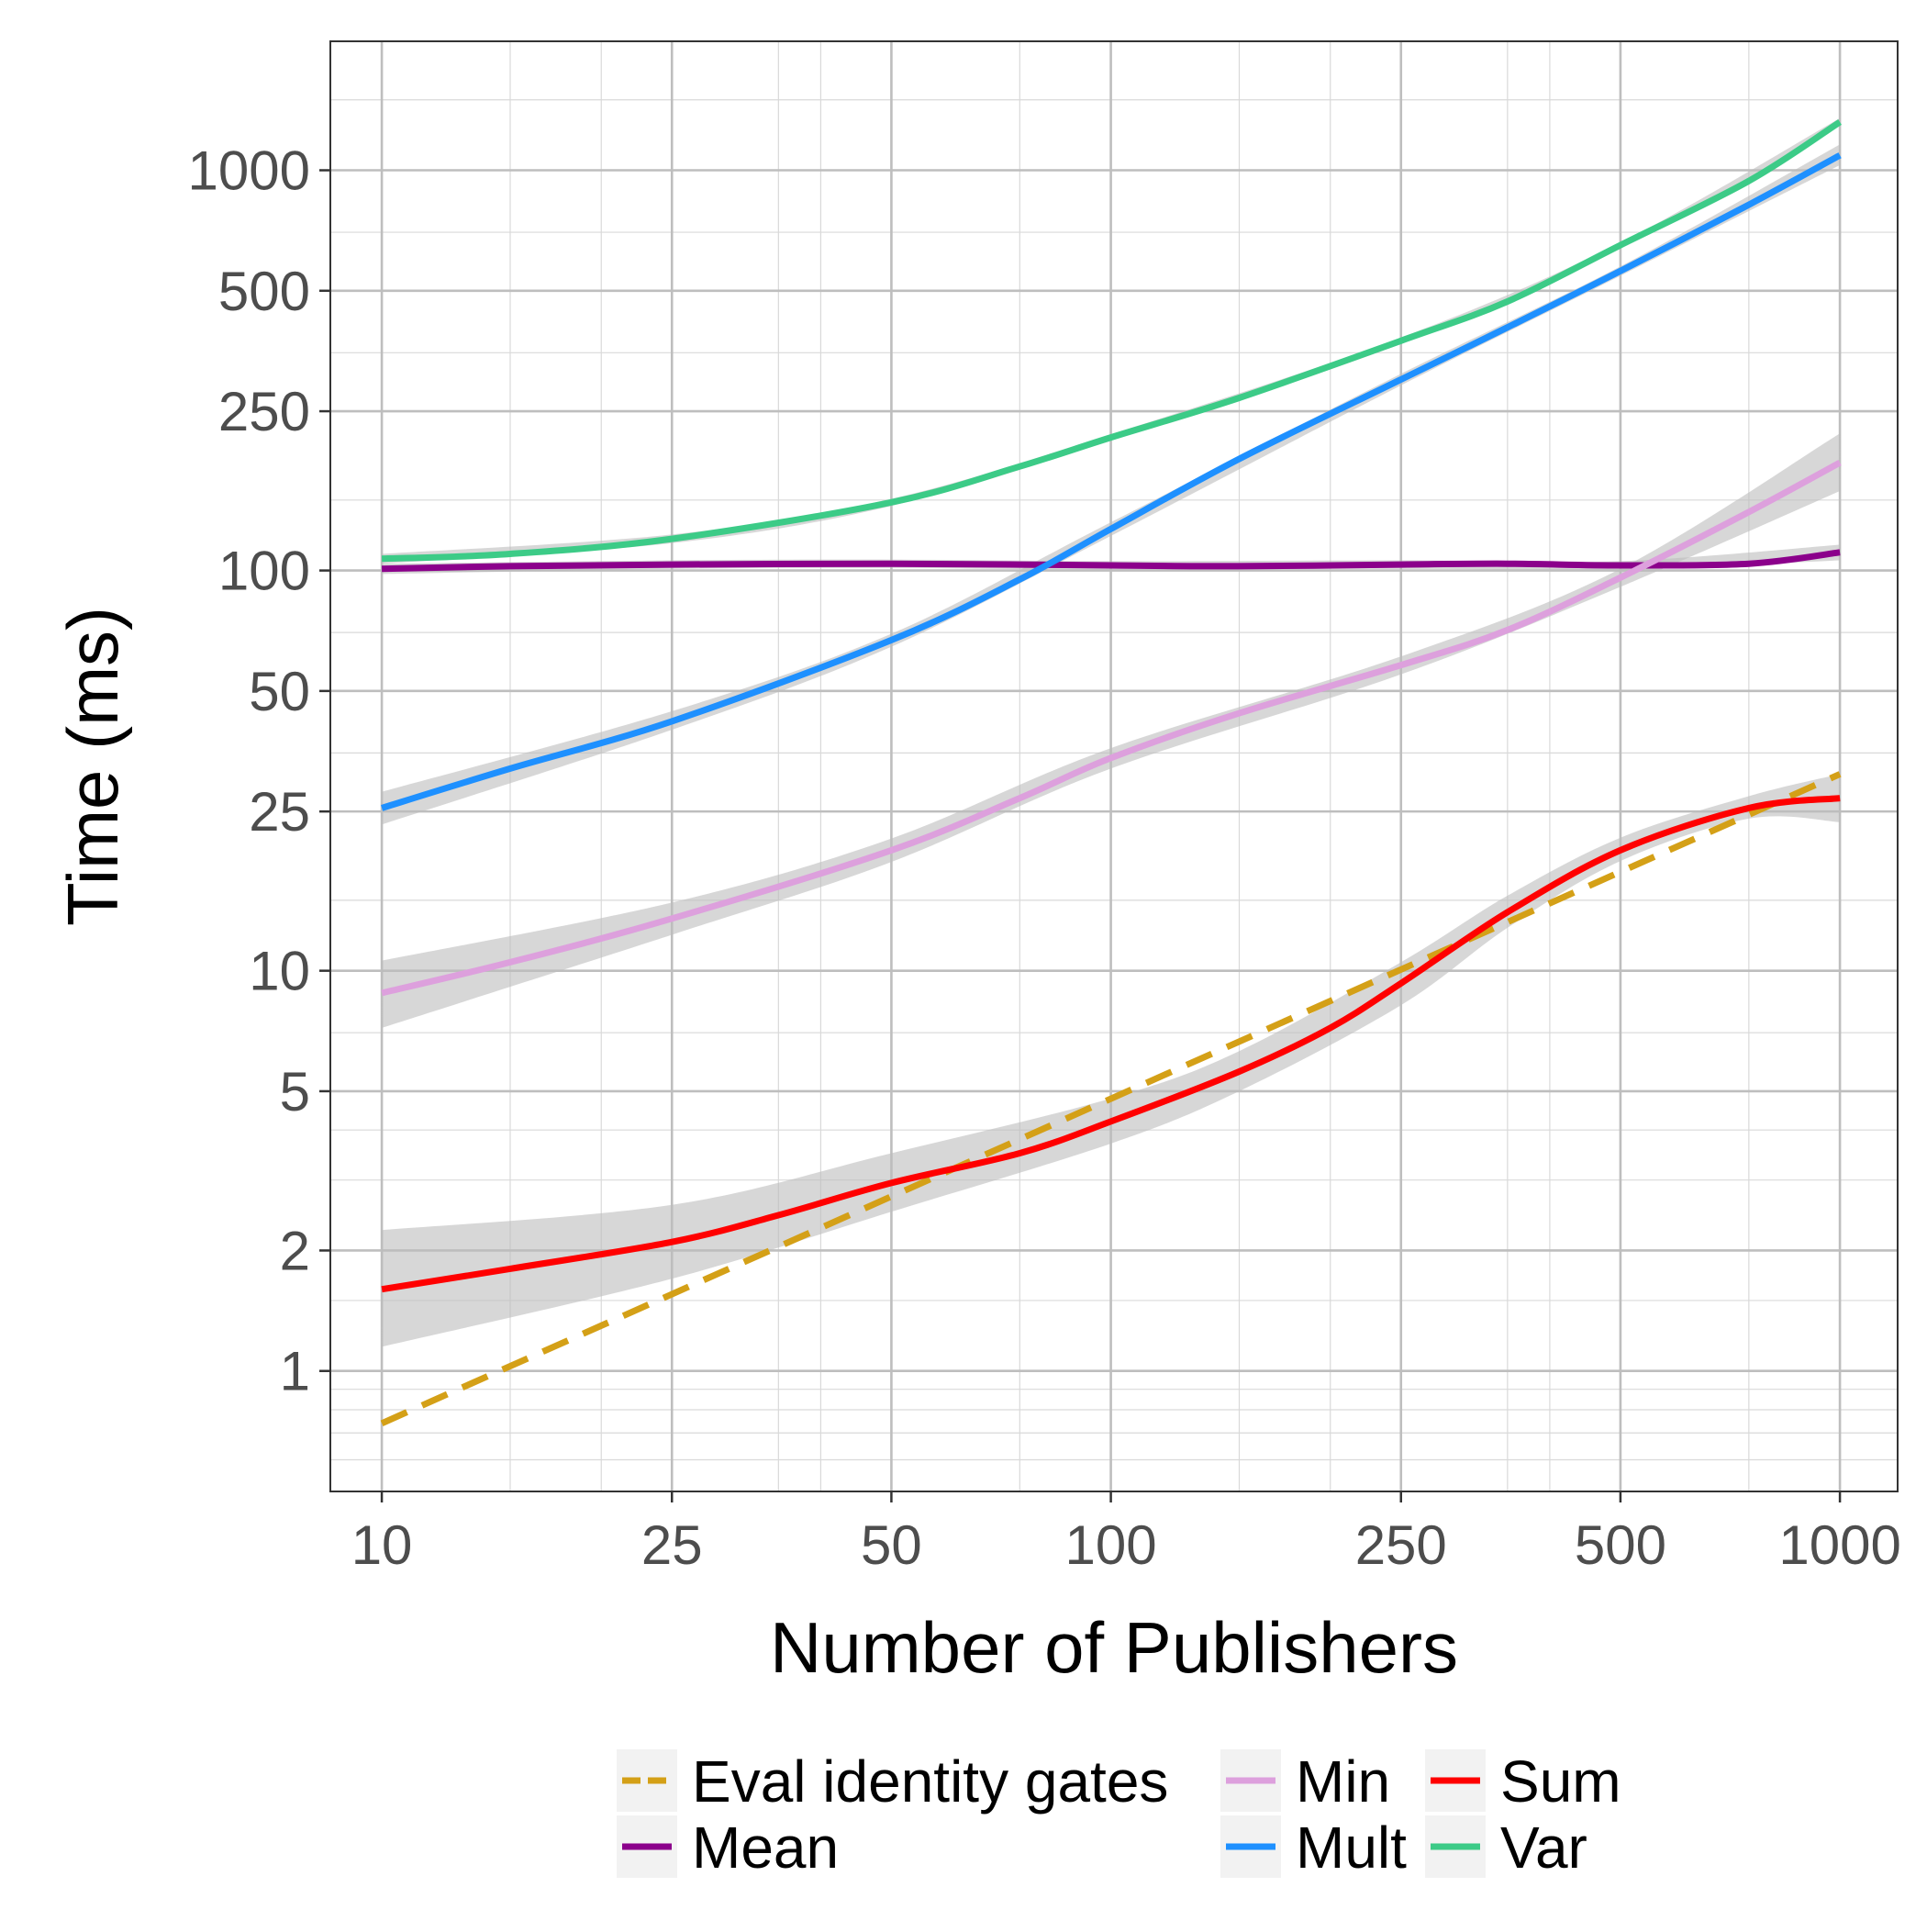  I want to click on legend-item-mult: Mult, so click(1313, 1848).